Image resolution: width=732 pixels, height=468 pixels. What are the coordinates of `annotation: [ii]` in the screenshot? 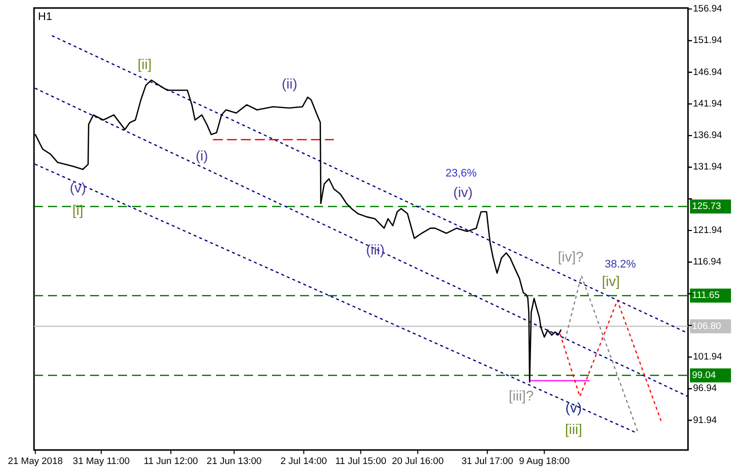 It's located at (145, 64).